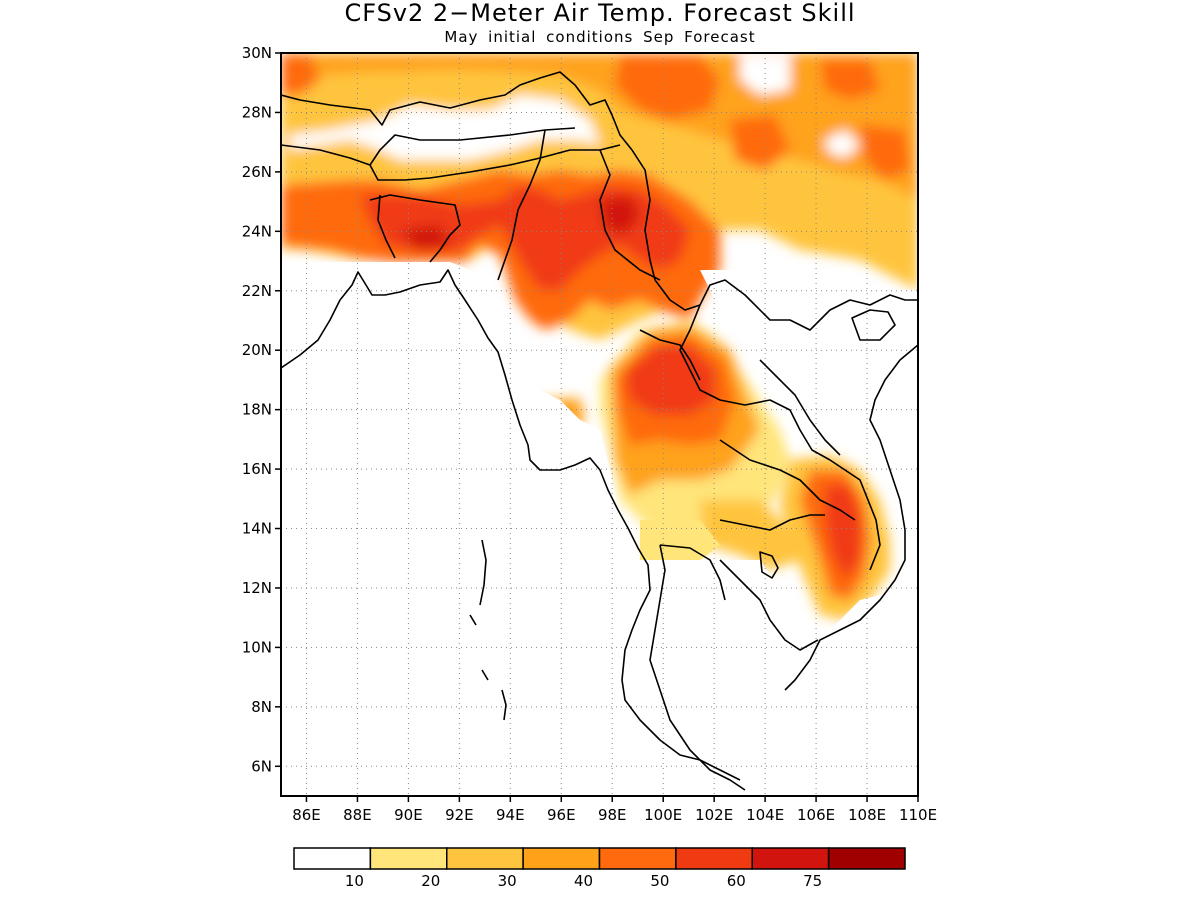 Image resolution: width=1200 pixels, height=900 pixels. Describe the element at coordinates (257, 291) in the screenshot. I see `lat-label: 22N` at that location.